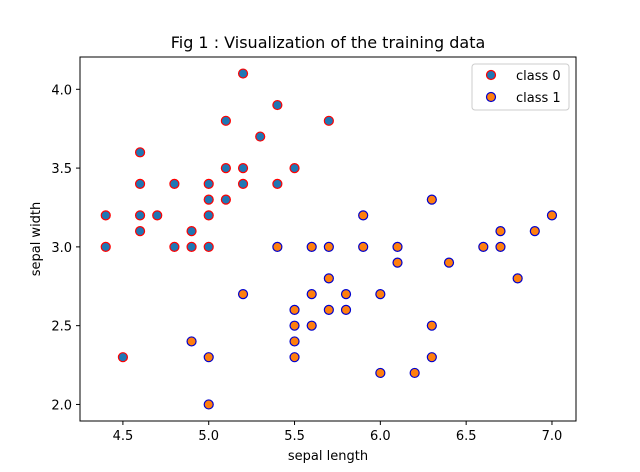 Image resolution: width=640 pixels, height=472 pixels. What do you see at coordinates (61, 169) in the screenshot?
I see `y-tick-label: 3.5` at bounding box center [61, 169].